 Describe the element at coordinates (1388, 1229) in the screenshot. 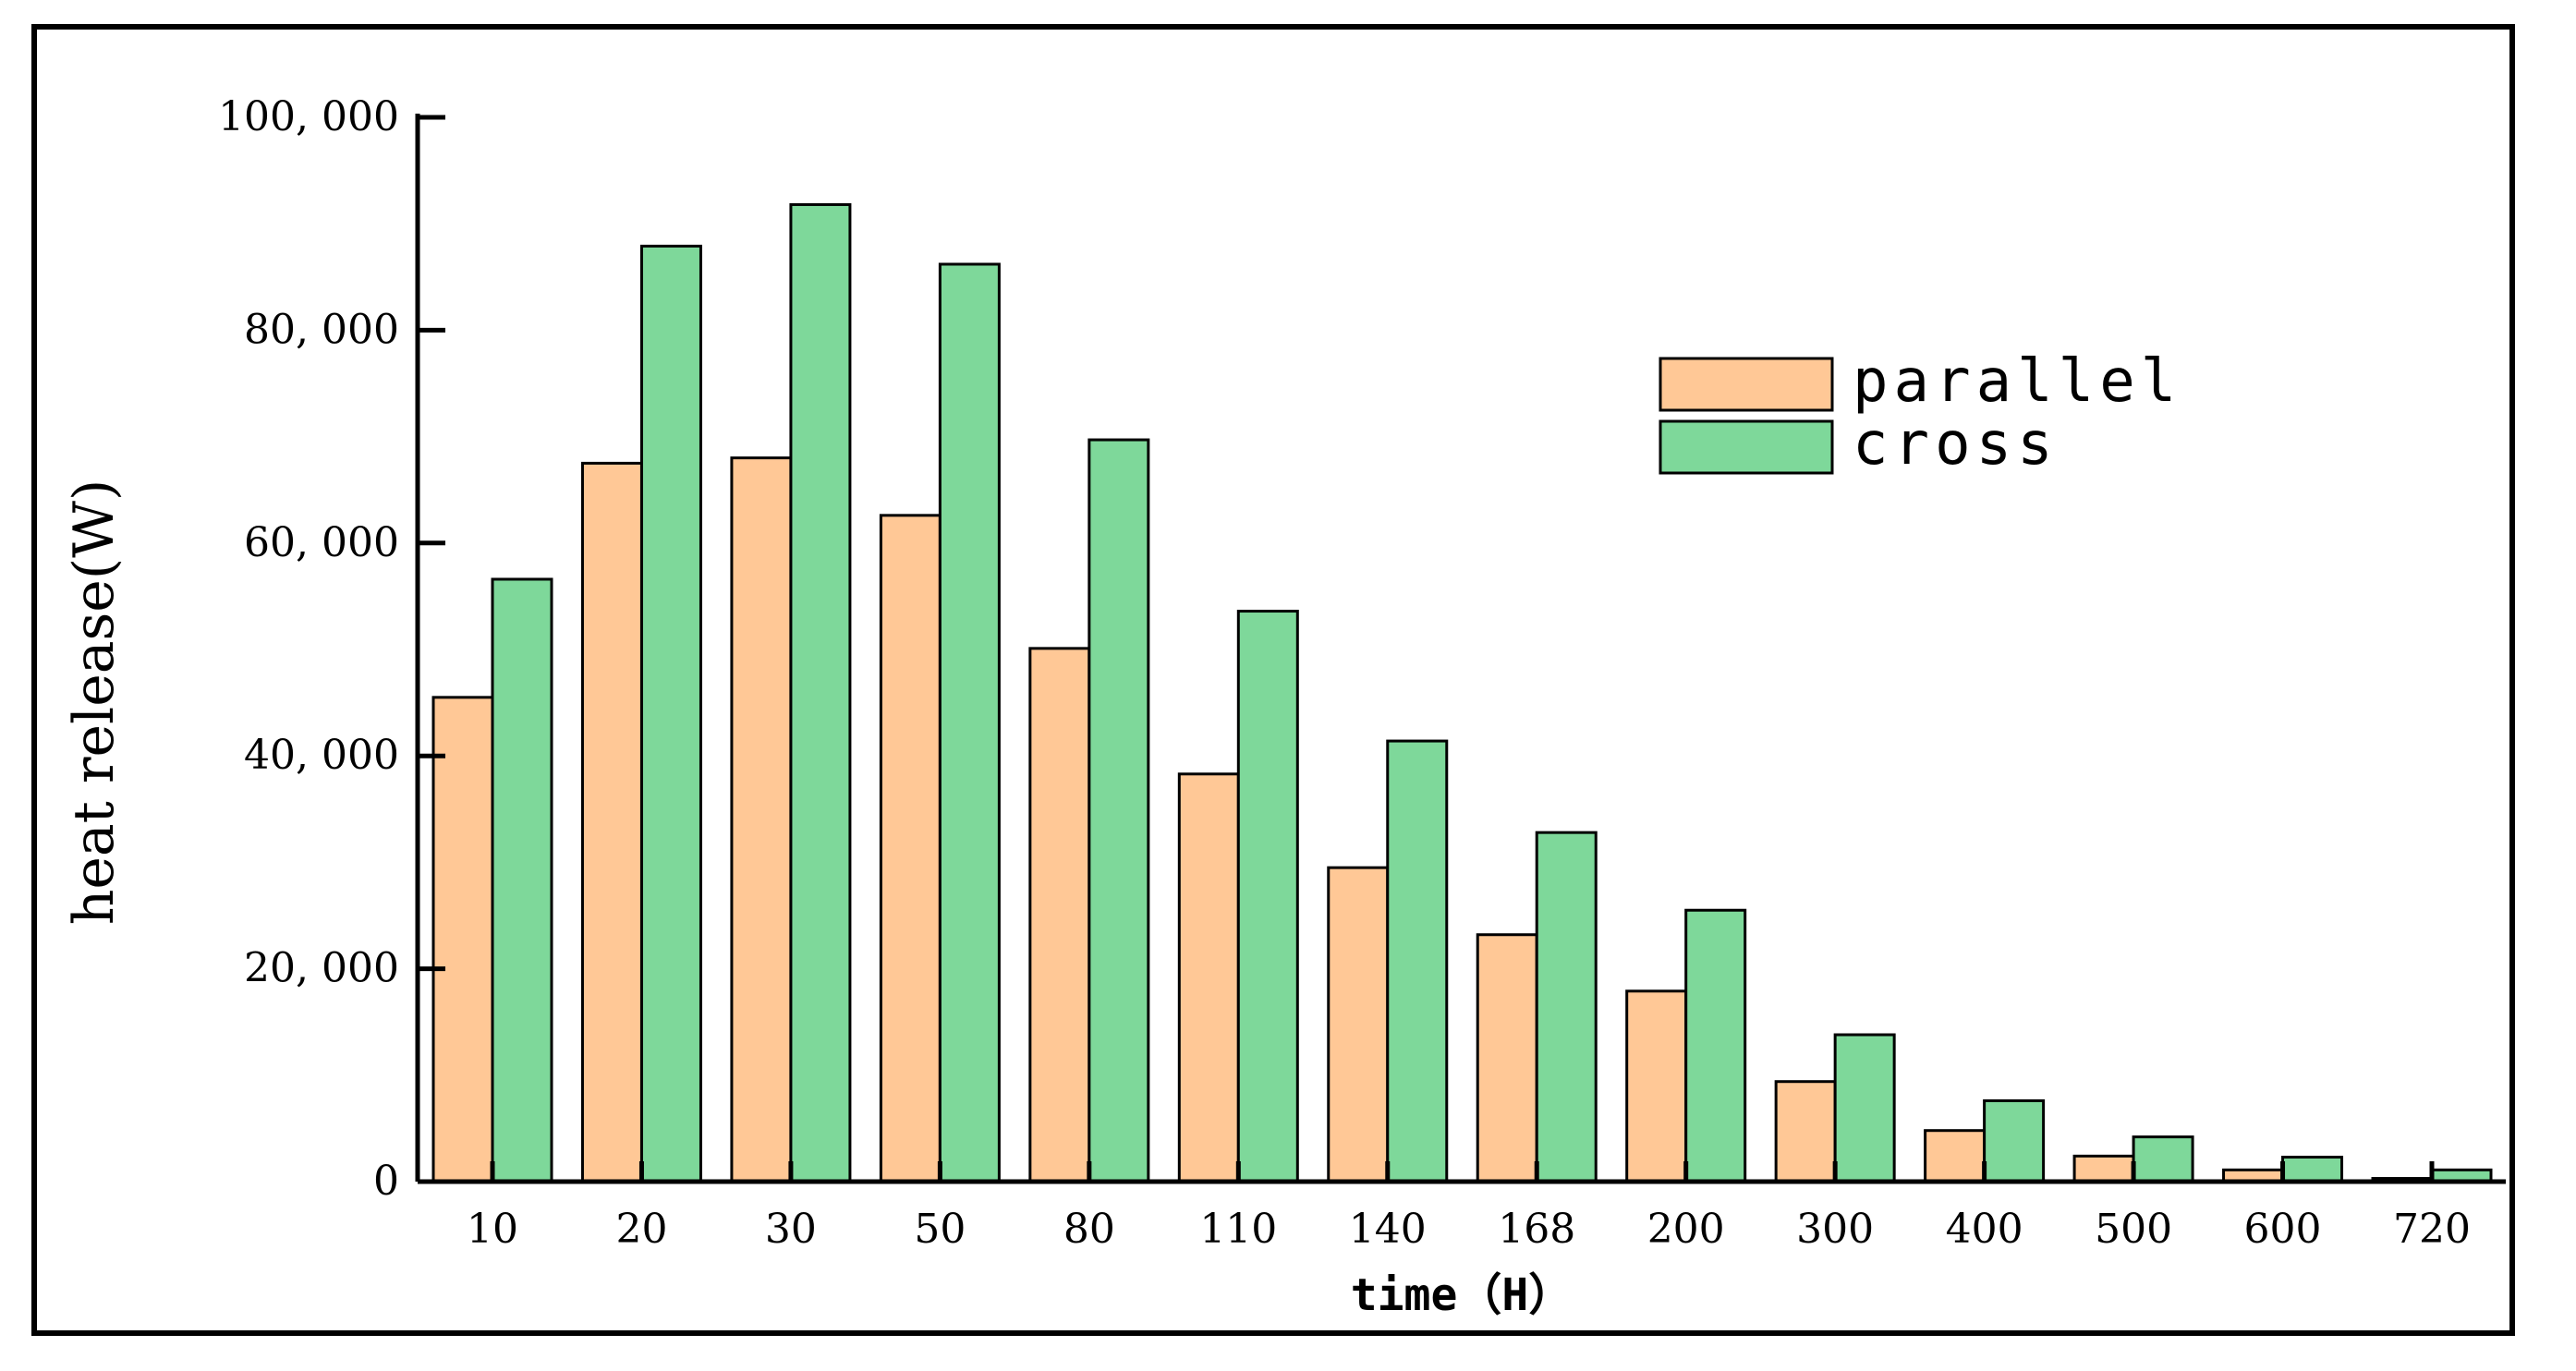

I see `x-tick-label: 140` at that location.